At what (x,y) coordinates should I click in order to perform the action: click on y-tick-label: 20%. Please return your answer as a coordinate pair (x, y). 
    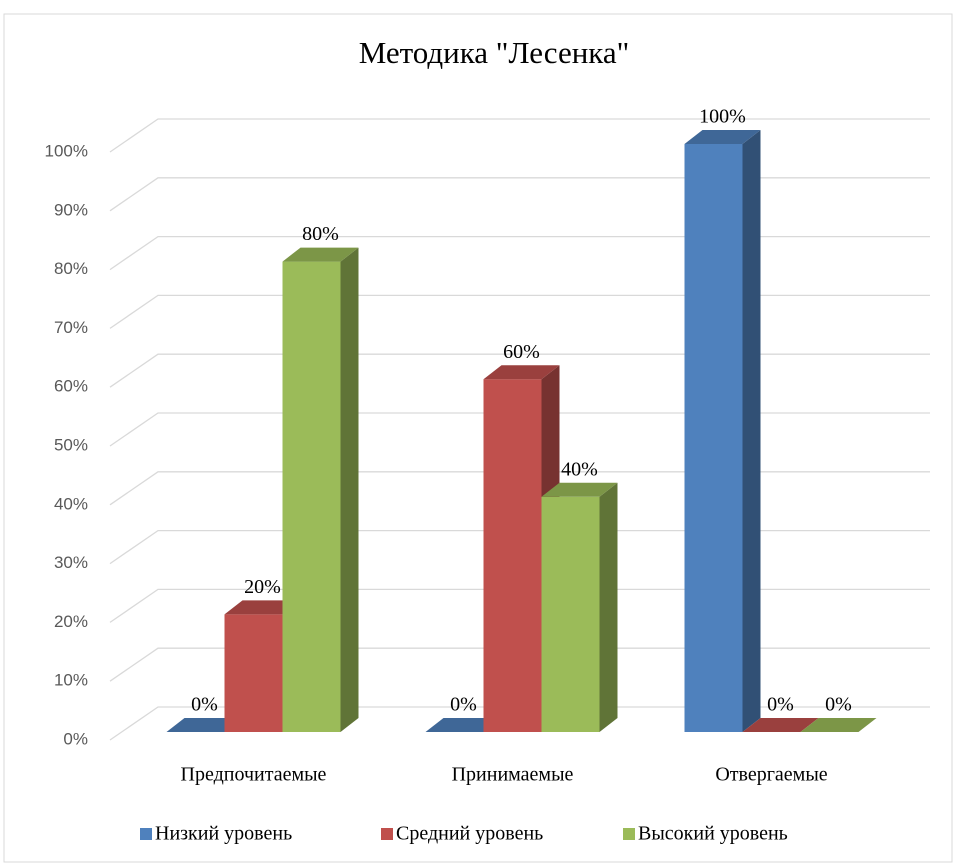
    Looking at the image, I should click on (71, 621).